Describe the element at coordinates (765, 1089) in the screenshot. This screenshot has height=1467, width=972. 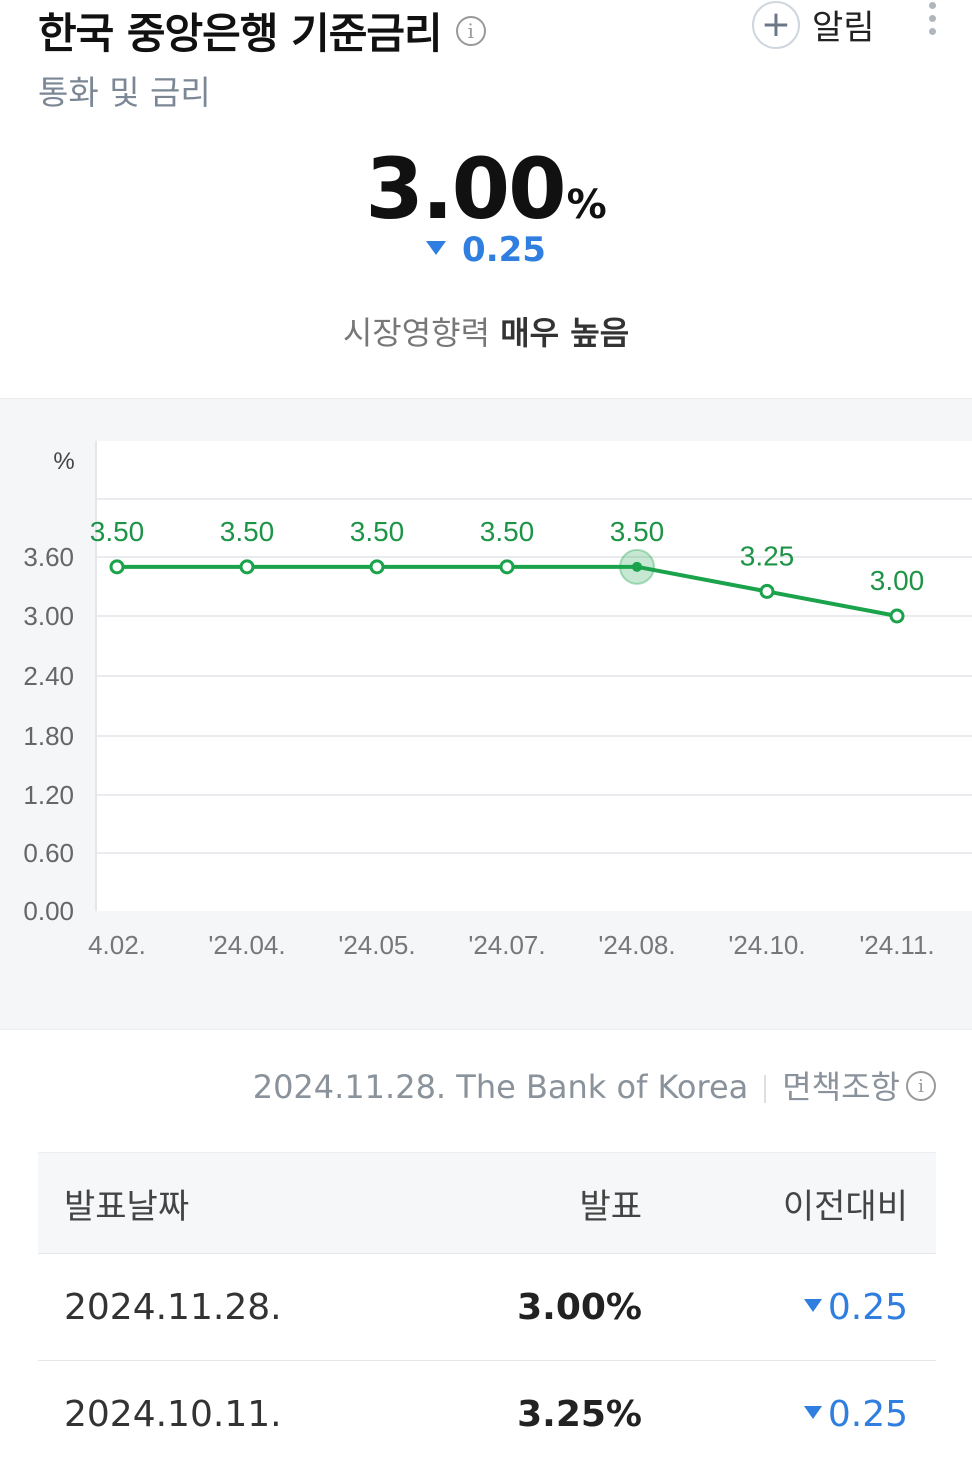
I see `divider` at that location.